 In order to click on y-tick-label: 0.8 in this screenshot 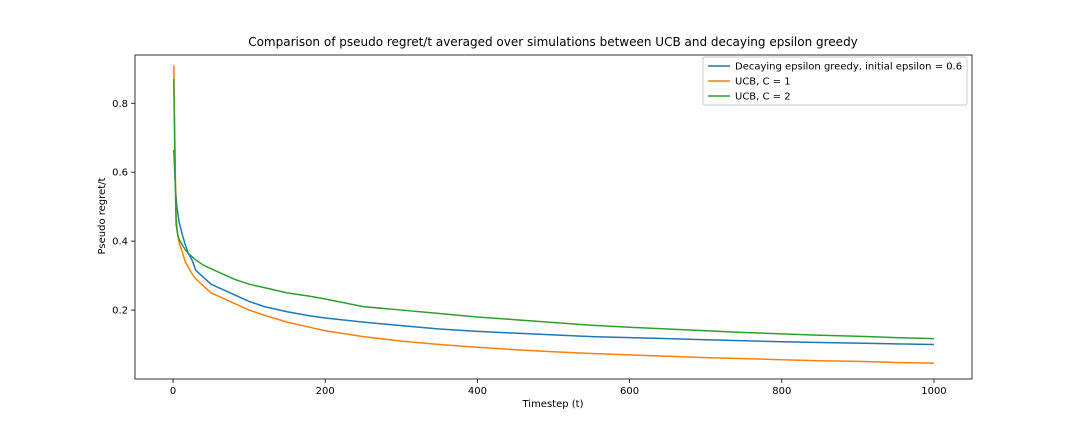, I will do `click(120, 104)`.